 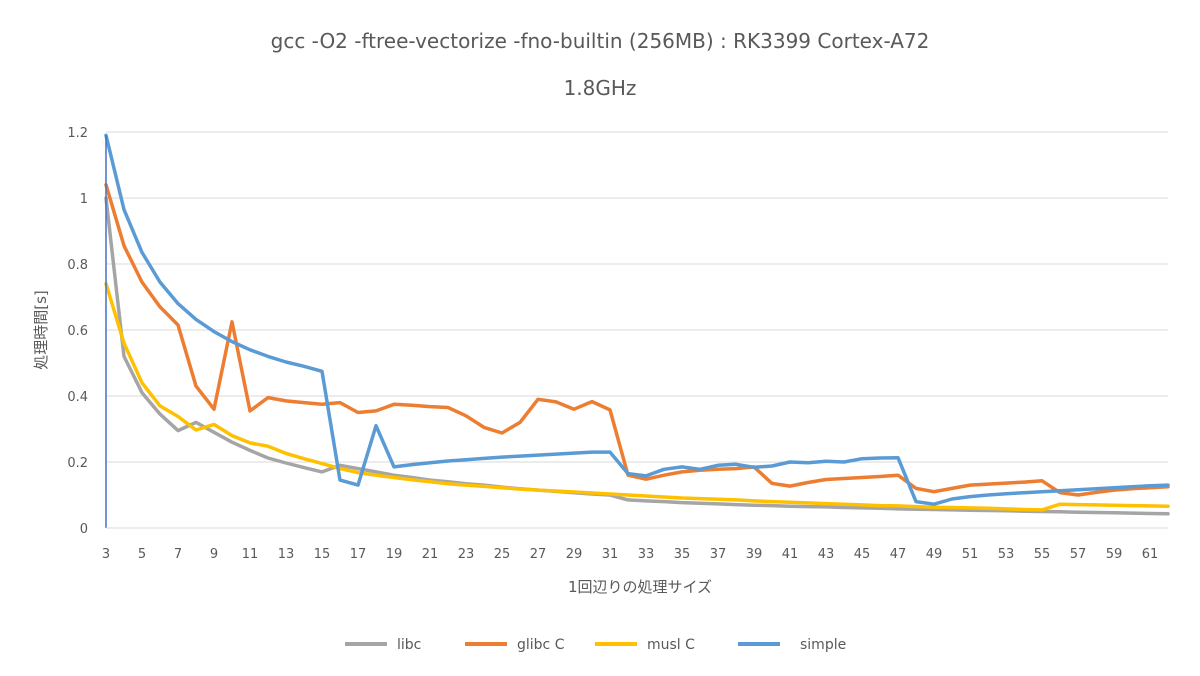 What do you see at coordinates (610, 554) in the screenshot?
I see `x-tick-label: 31` at bounding box center [610, 554].